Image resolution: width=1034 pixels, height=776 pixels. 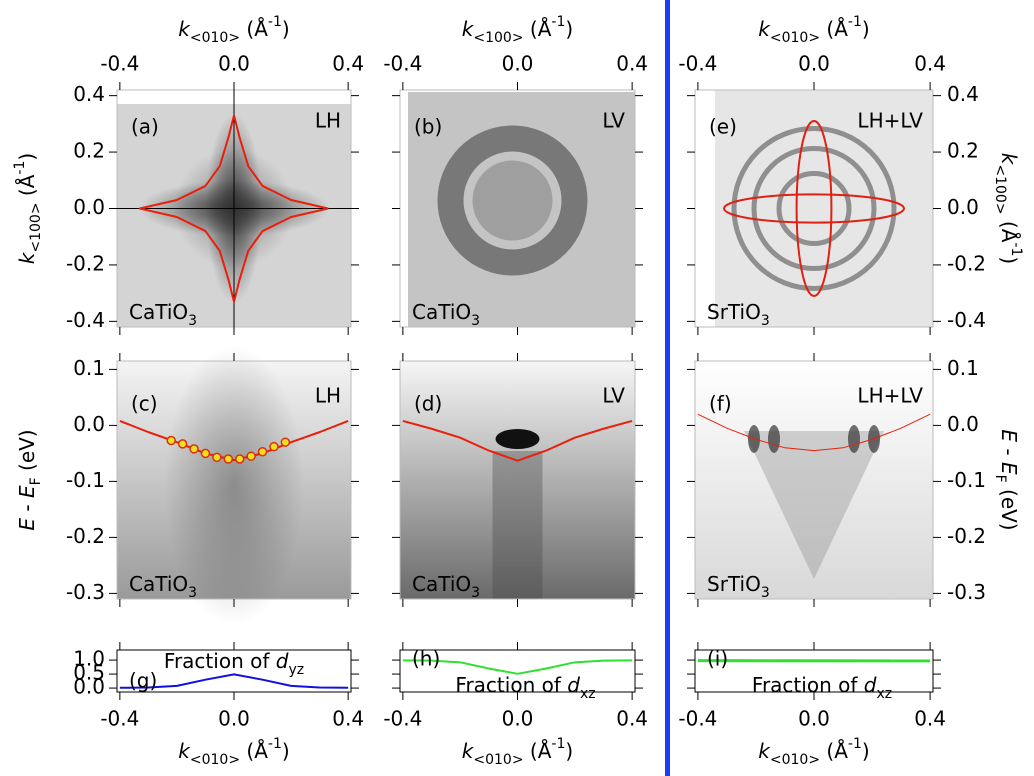 What do you see at coordinates (296, 670) in the screenshot?
I see `text-part: yz` at bounding box center [296, 670].